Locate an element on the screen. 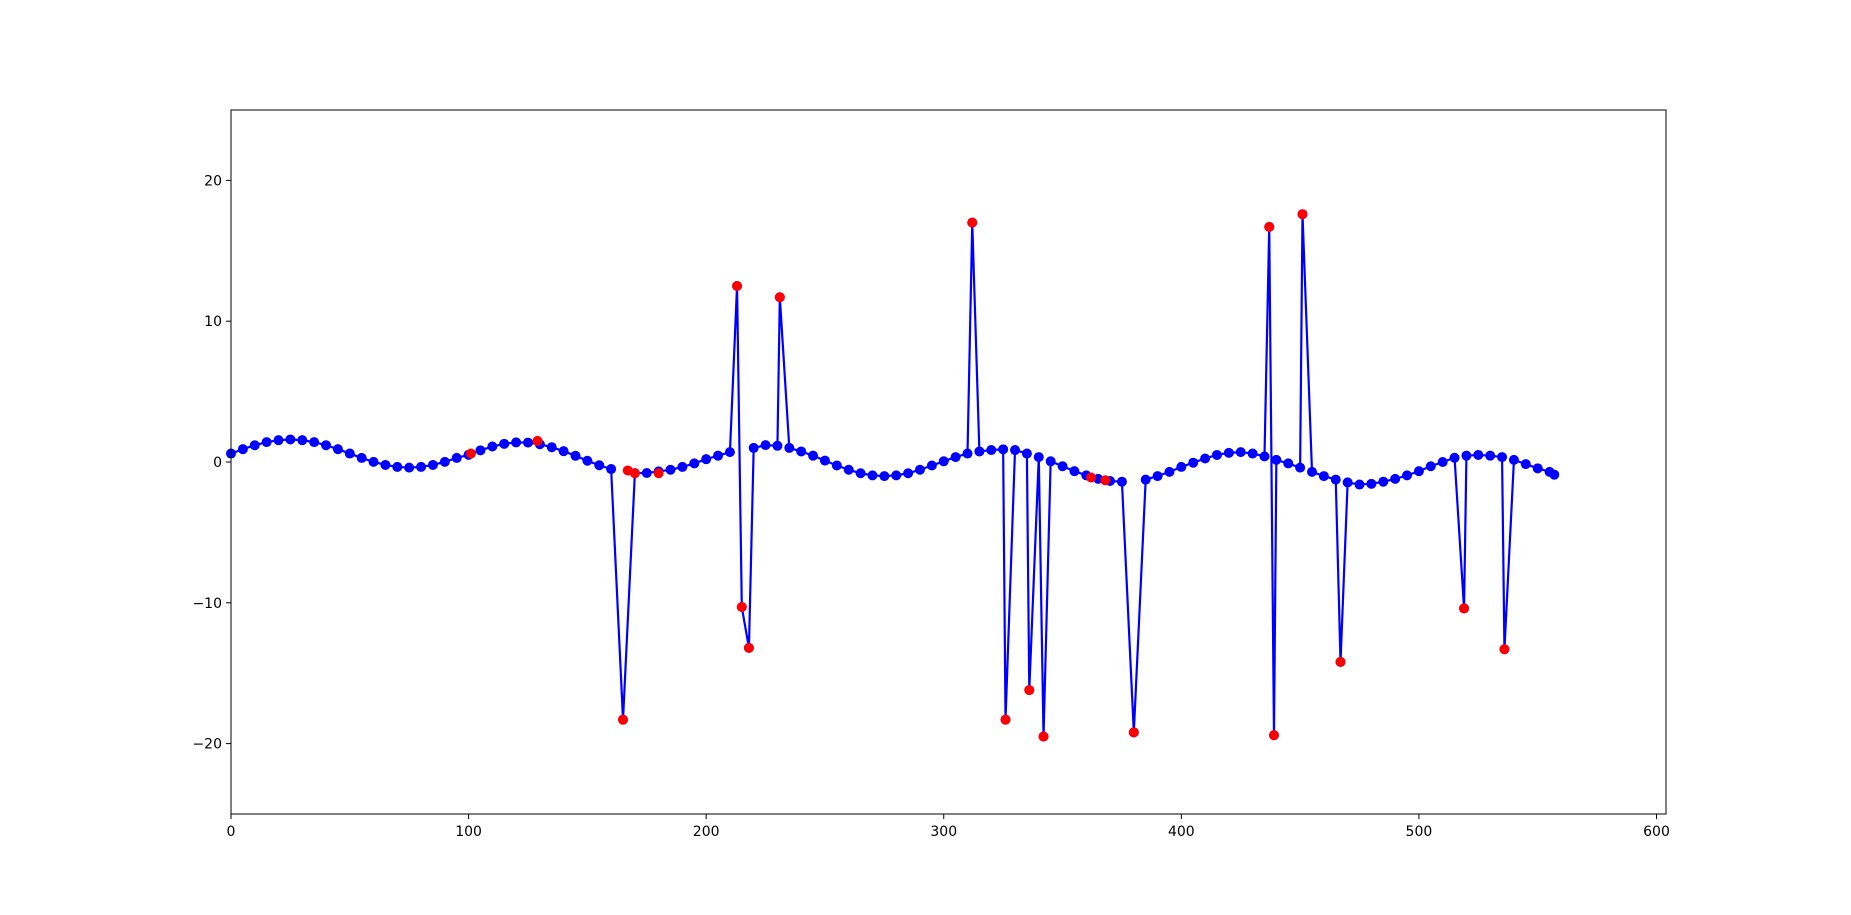 Image resolution: width=1851 pixels, height=915 pixels. x-tick-label: 500 is located at coordinates (1419, 832).